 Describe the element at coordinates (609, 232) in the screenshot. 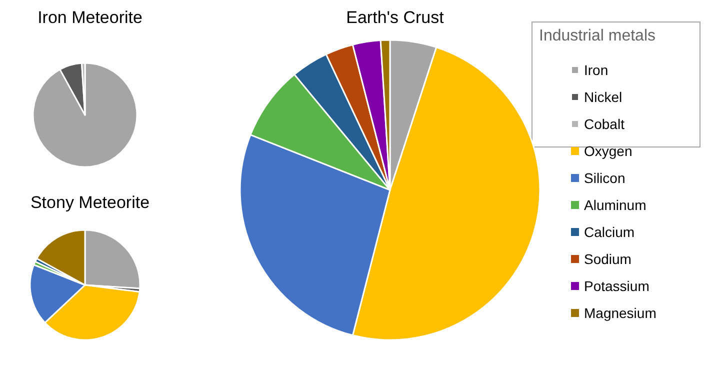

I see `legend-label: Calcium` at that location.